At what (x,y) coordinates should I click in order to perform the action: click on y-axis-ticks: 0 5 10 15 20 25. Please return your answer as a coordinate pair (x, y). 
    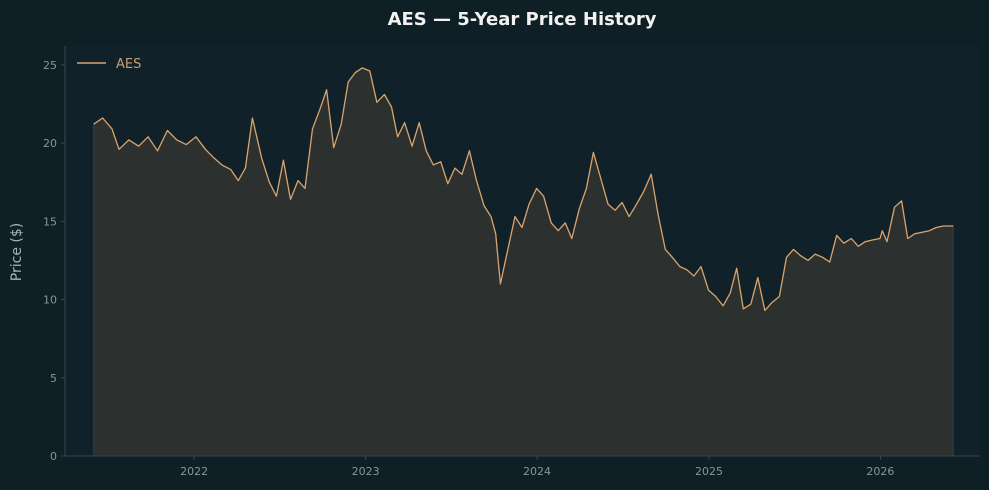
    Looking at the image, I should click on (54, 261).